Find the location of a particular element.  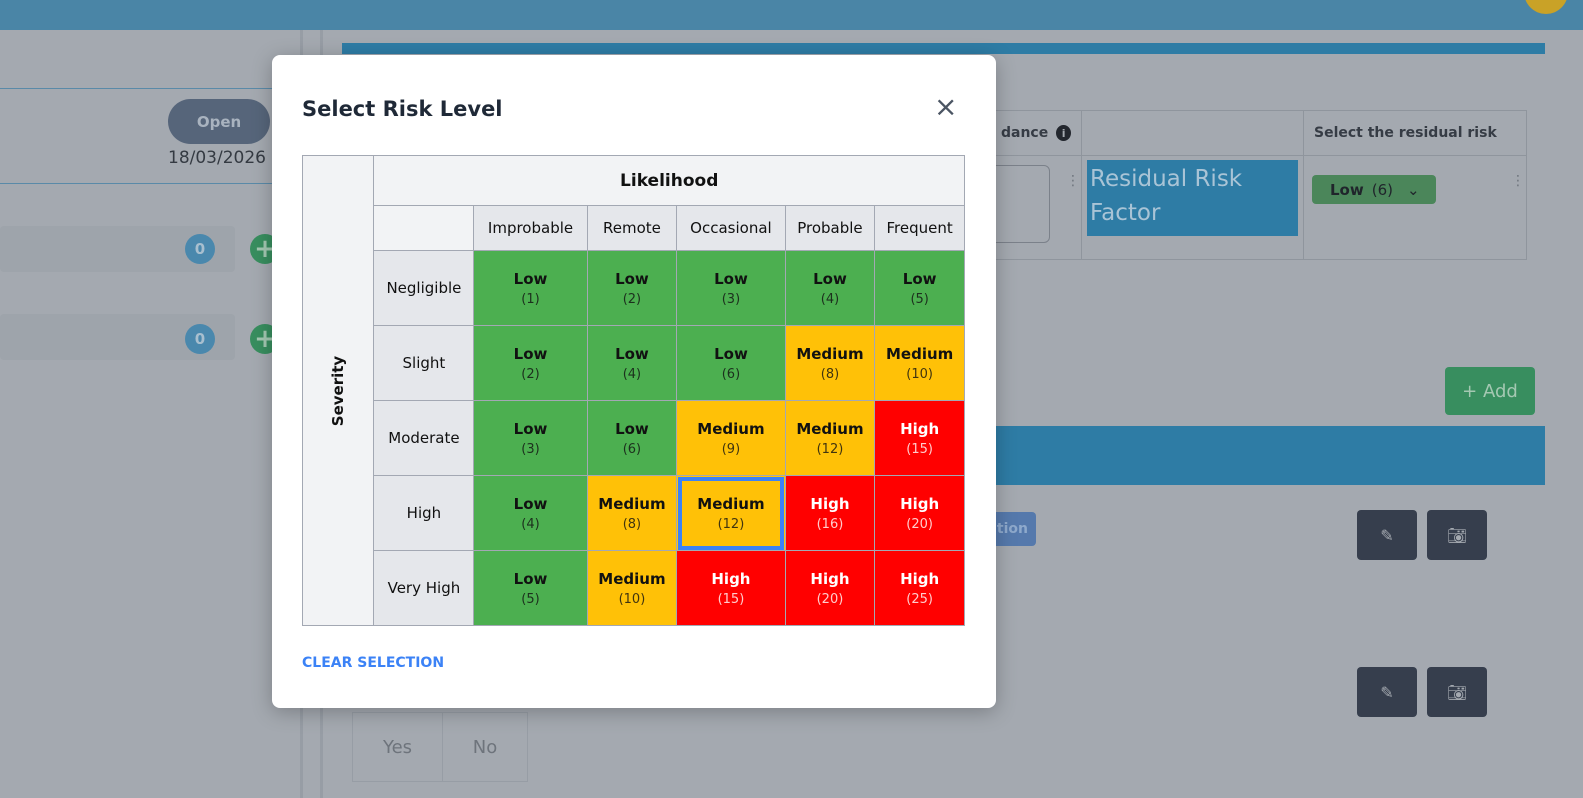

severity-header: High is located at coordinates (424, 513).